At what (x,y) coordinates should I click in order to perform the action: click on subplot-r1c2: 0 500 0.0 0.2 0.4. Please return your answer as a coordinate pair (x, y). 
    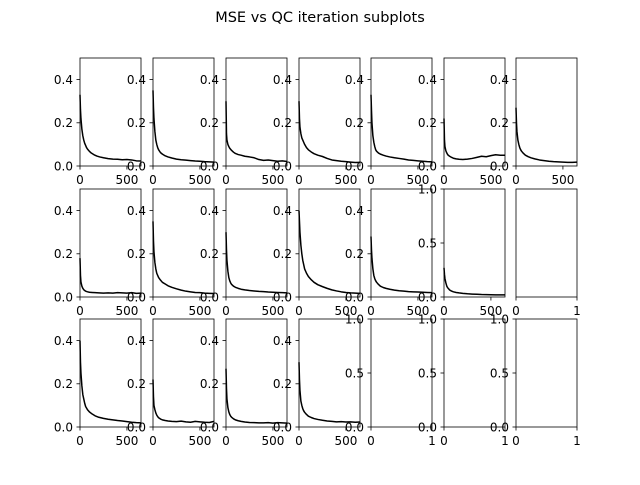
    Looking at the image, I should click on (171, 122).